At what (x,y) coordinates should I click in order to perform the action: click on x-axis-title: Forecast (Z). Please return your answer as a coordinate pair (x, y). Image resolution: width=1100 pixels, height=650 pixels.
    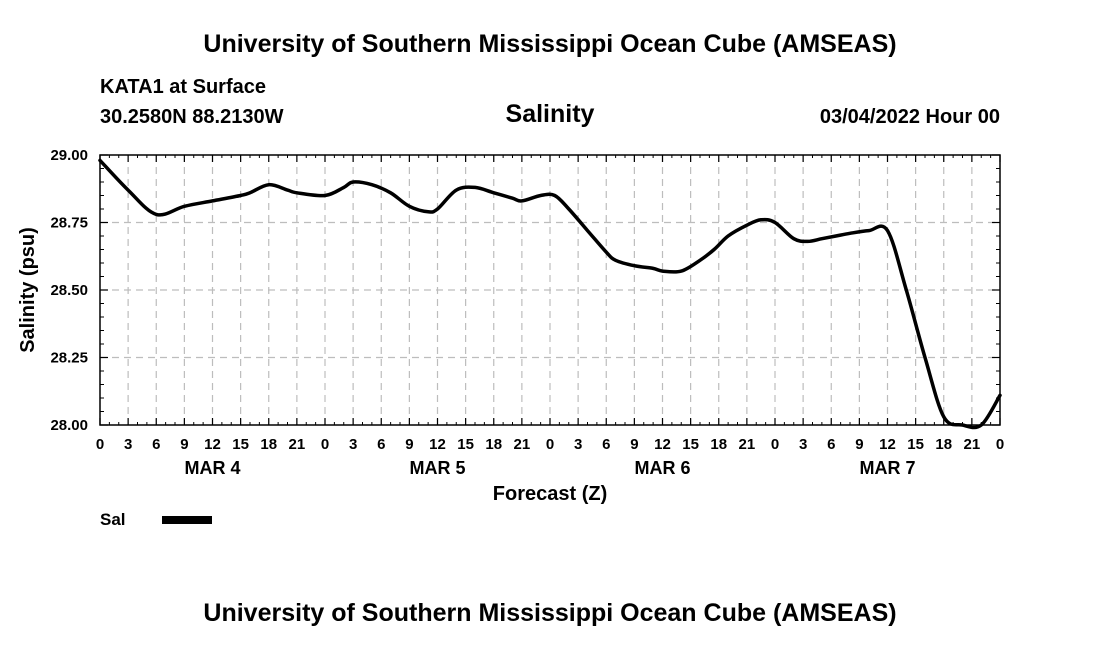
    Looking at the image, I should click on (550, 494).